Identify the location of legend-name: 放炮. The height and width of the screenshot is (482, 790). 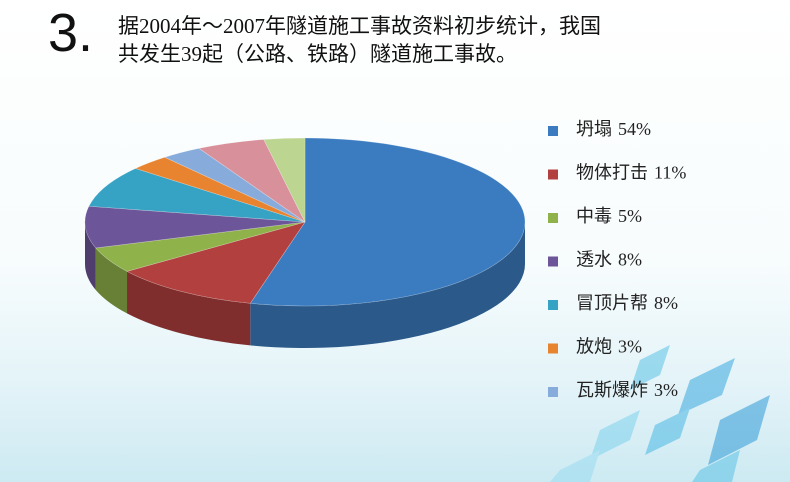
(594, 347).